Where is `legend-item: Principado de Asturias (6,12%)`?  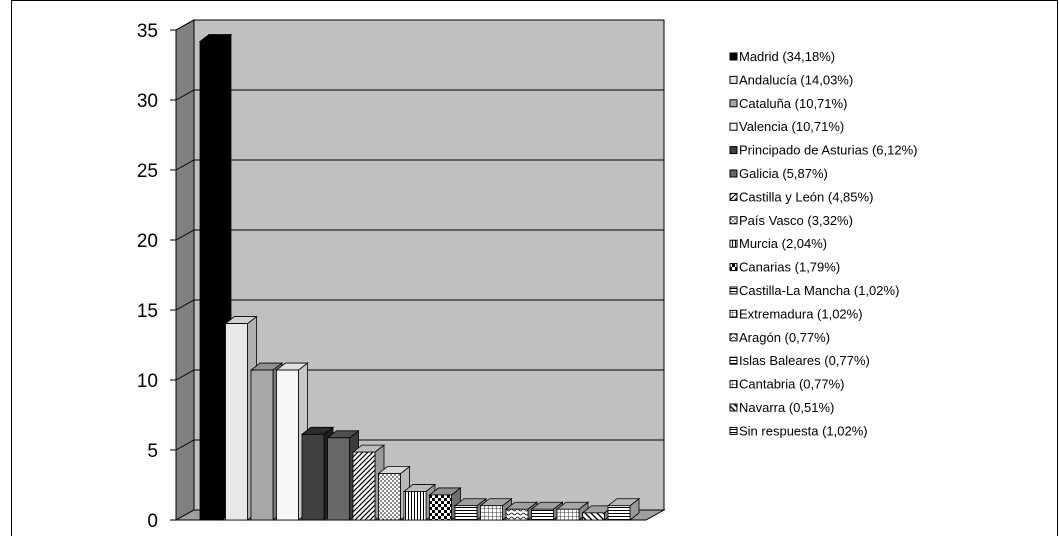
legend-item: Principado de Asturias (6,12%) is located at coordinates (823, 150).